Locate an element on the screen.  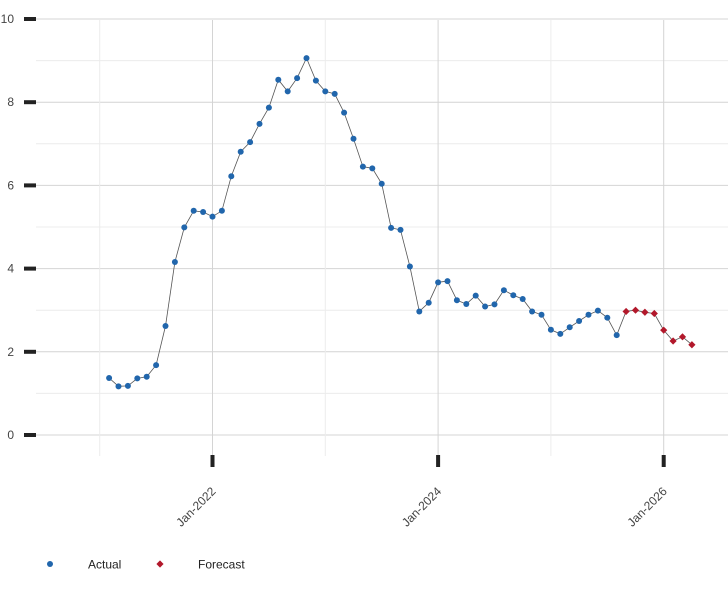
y-tick-label: 0 is located at coordinates (10, 435).